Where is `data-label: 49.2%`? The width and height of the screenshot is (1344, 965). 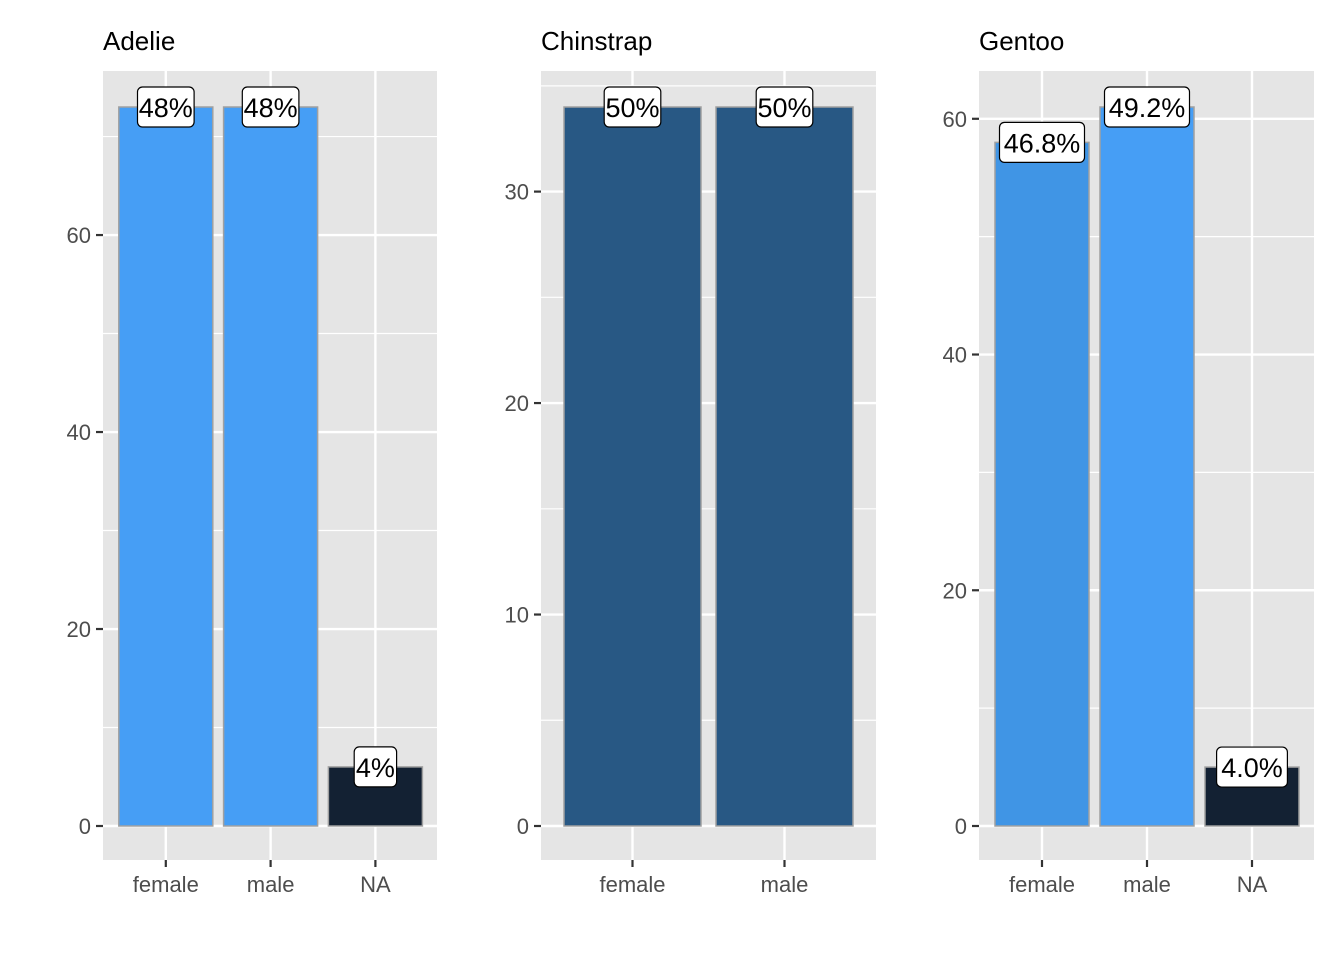
data-label: 49.2% is located at coordinates (1147, 108).